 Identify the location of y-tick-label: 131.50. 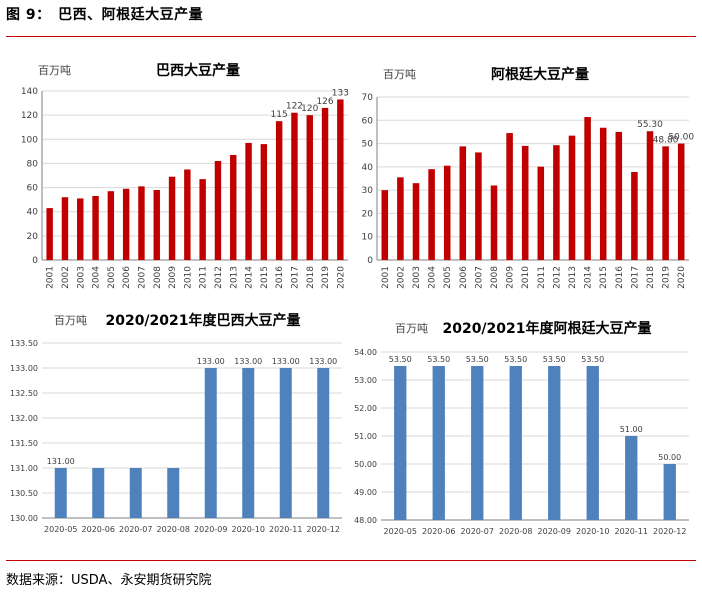
(24, 443).